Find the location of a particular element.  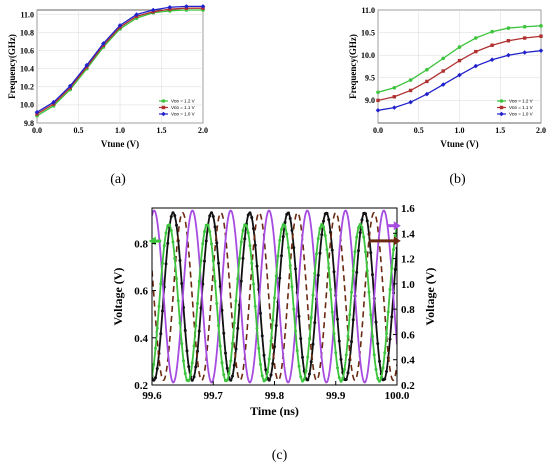

x-tick-label: 99.7 is located at coordinates (214, 396).